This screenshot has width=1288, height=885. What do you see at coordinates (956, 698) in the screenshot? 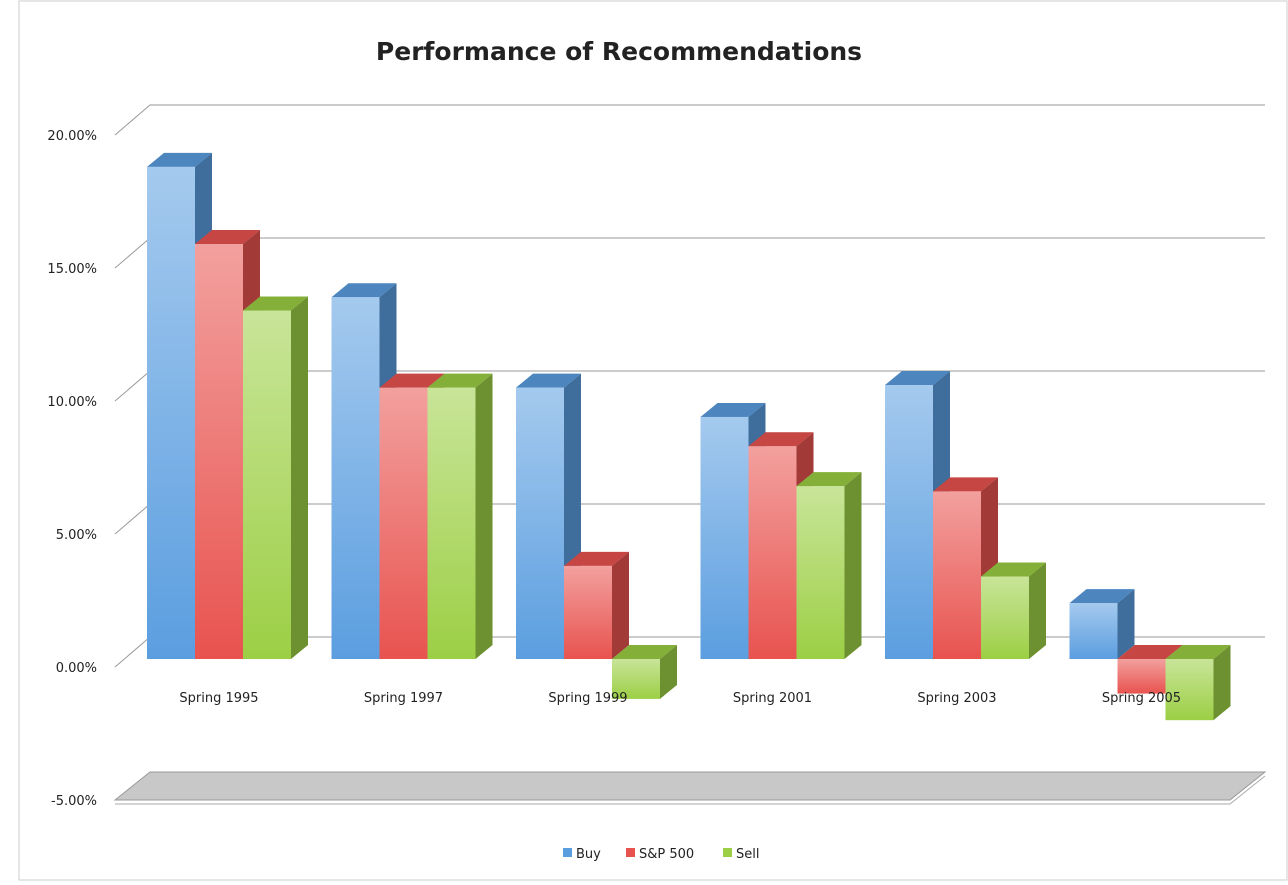
I see `x-tick-label: Spring 2003` at bounding box center [956, 698].